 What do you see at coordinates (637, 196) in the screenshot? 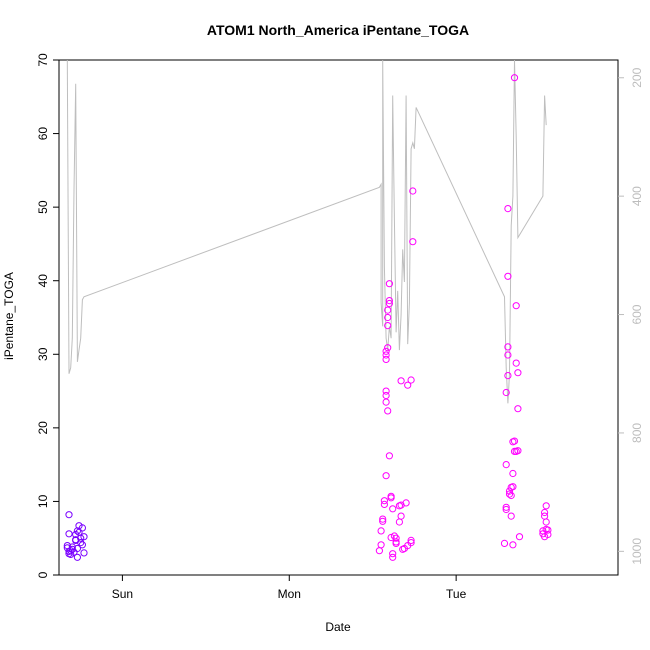
I see `y2-tick-label: 400` at bounding box center [637, 196].